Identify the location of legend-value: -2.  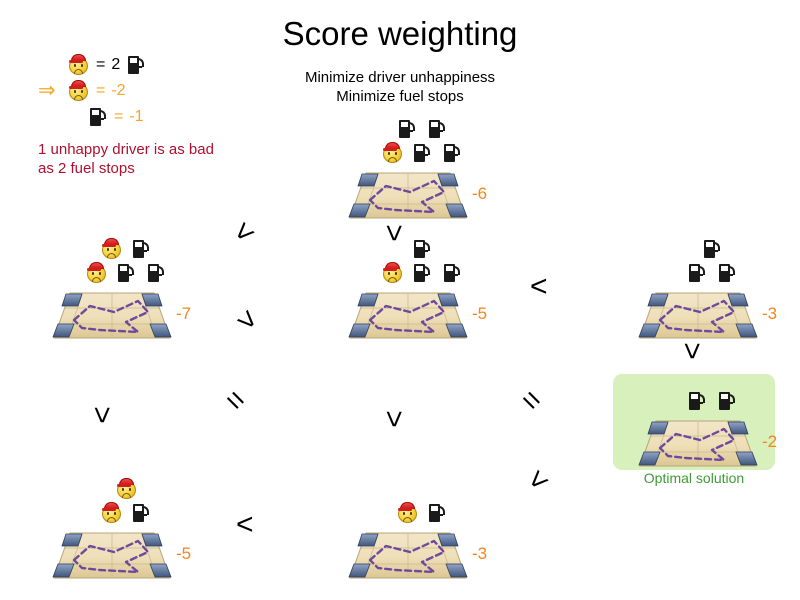
(118, 90).